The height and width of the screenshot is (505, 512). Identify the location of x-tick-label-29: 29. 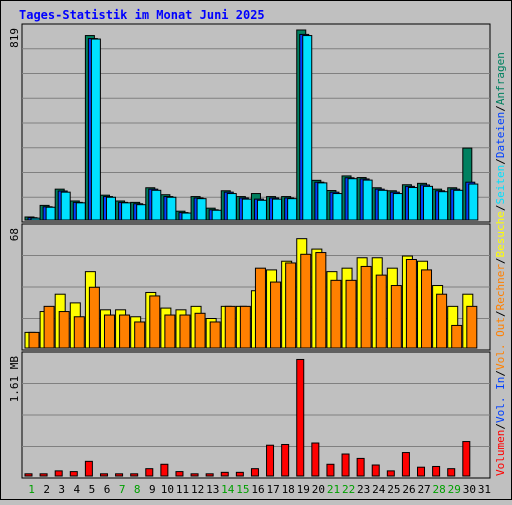
(454, 489).